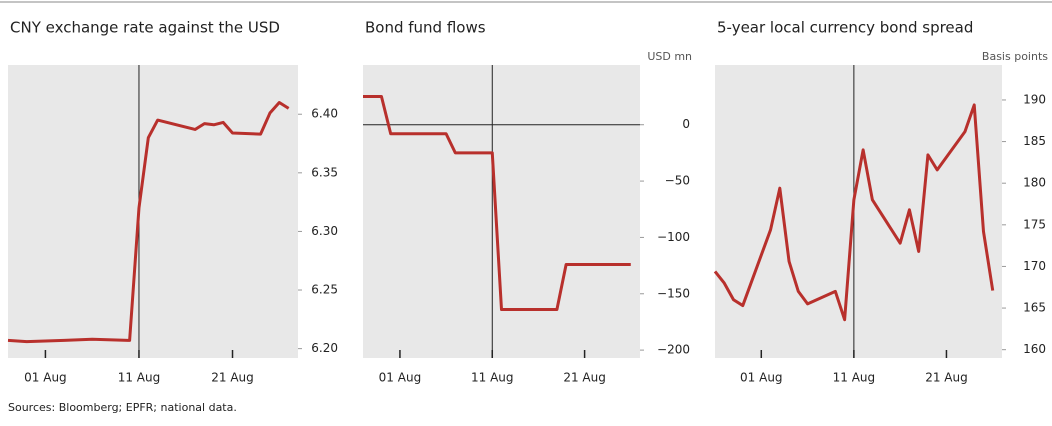  Describe the element at coordinates (677, 181) in the screenshot. I see `y-tick-label: −50` at that location.